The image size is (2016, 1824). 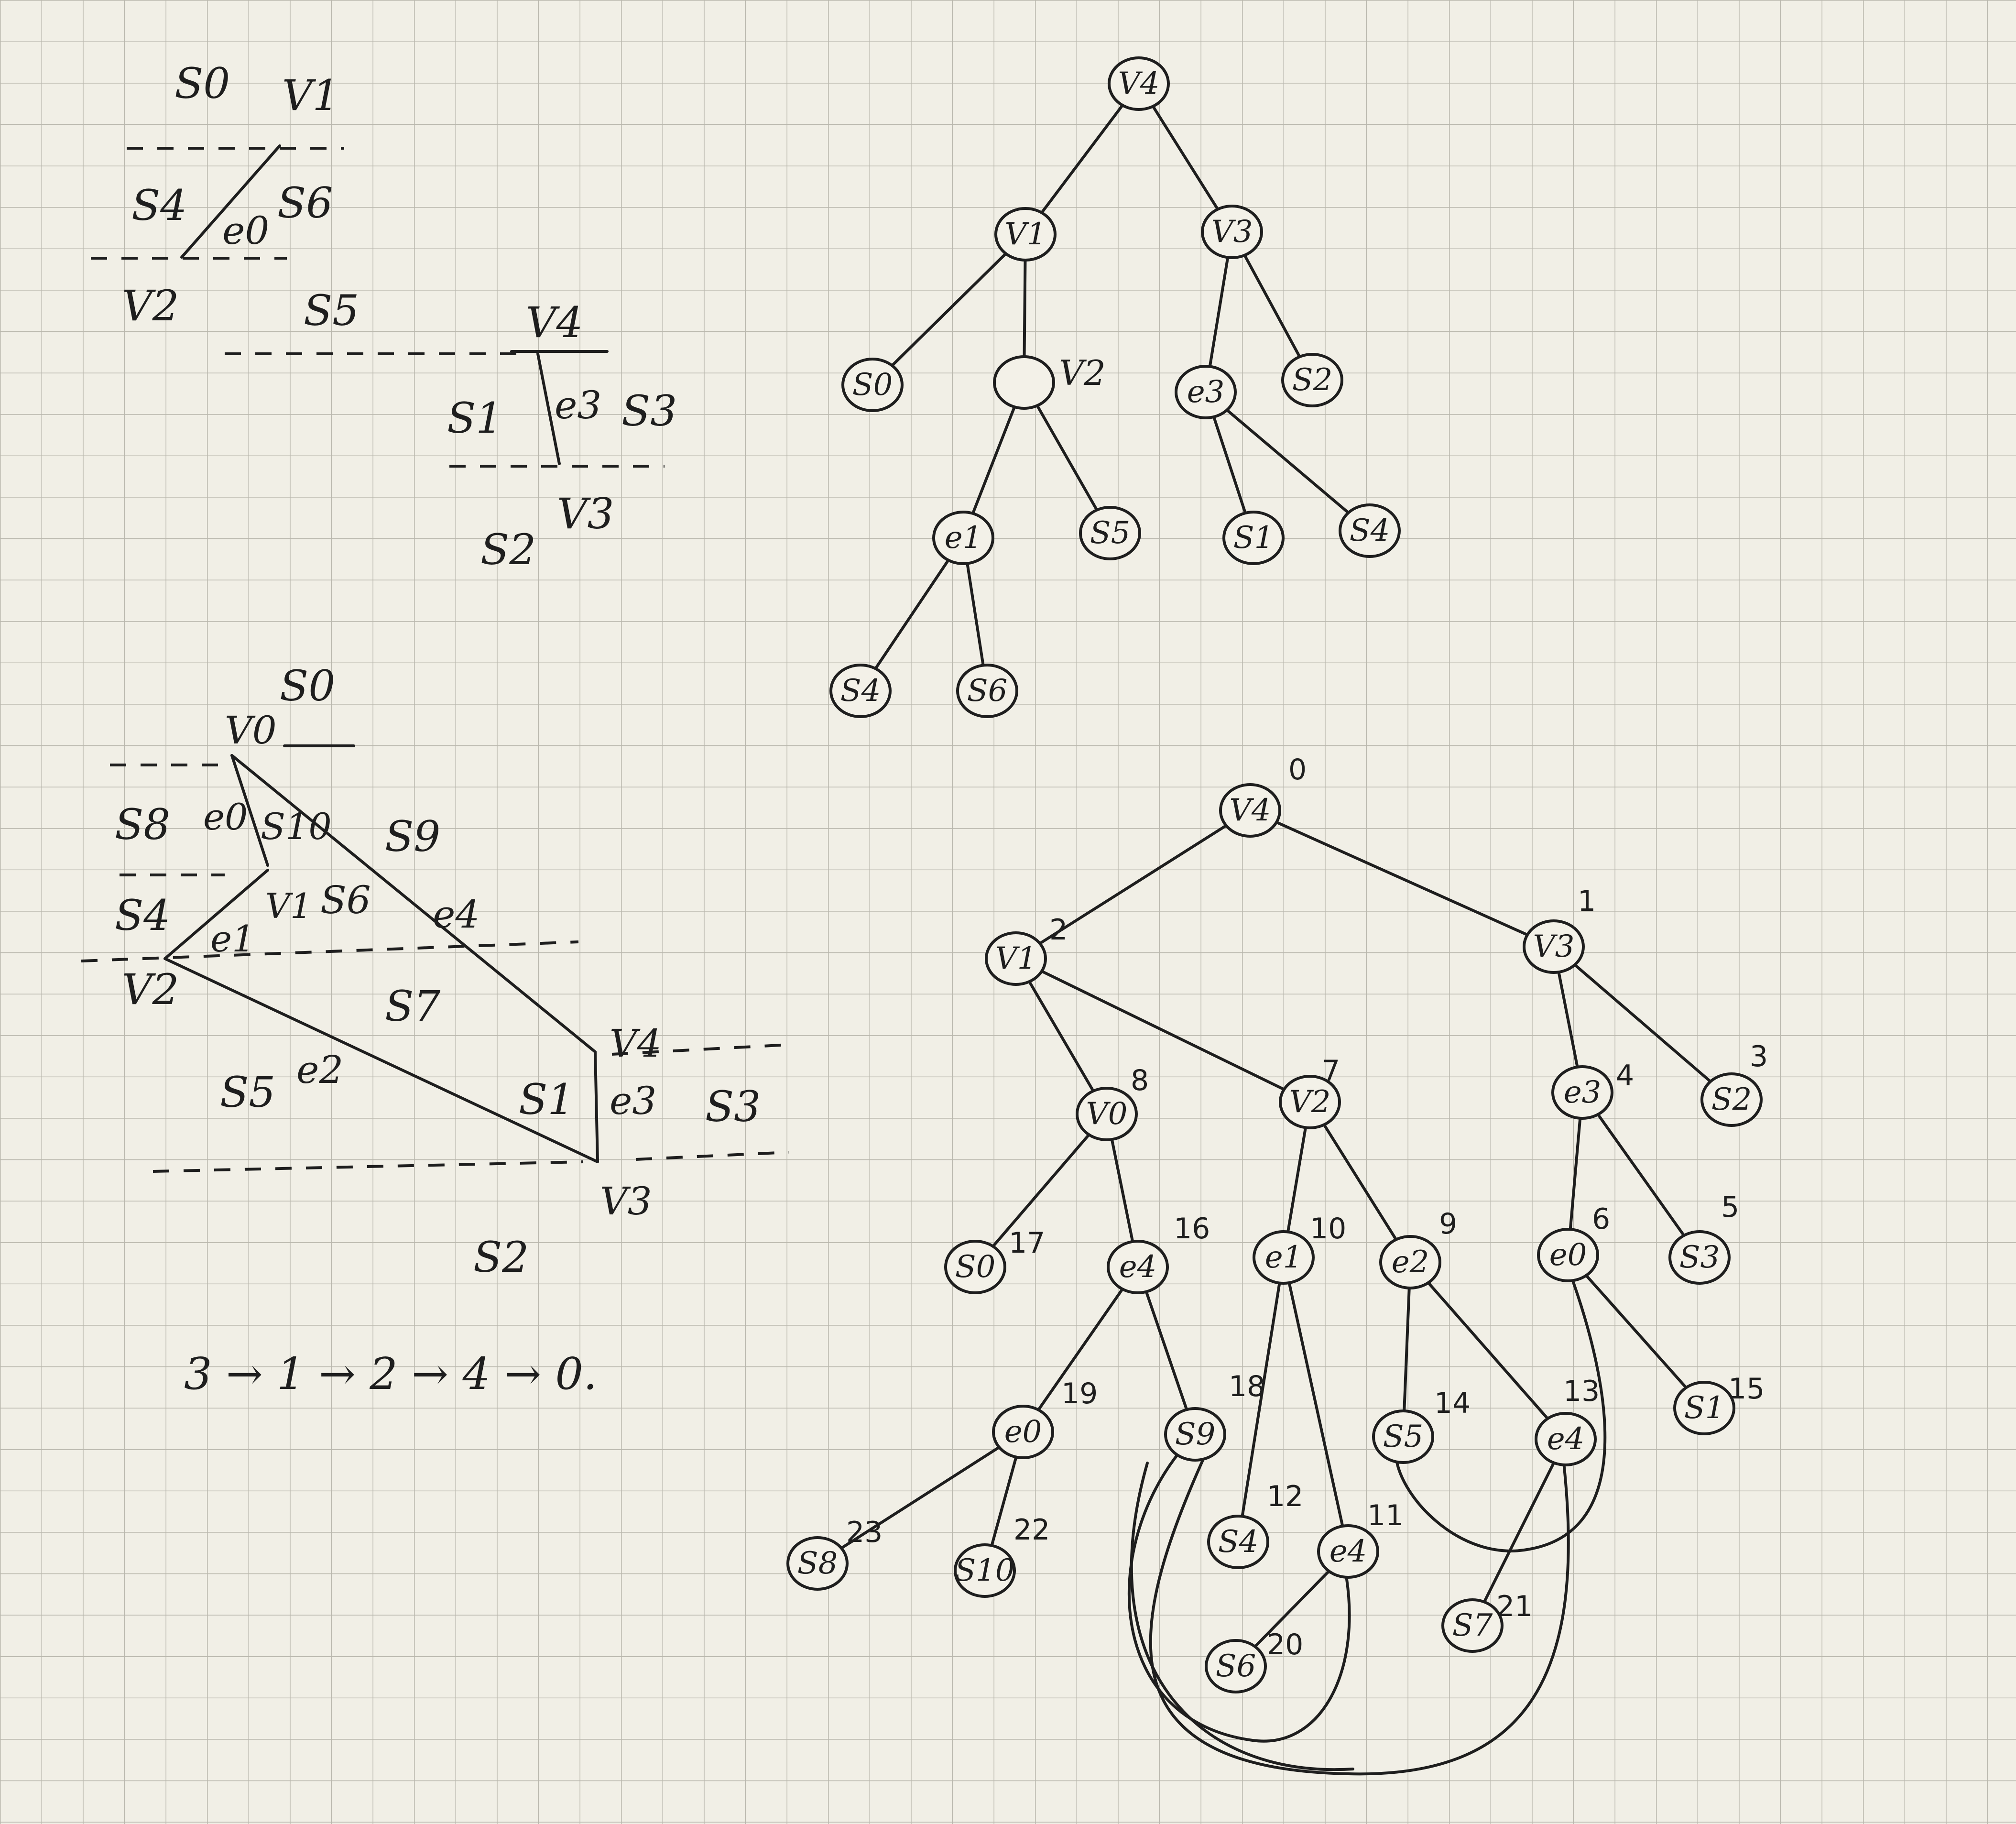 I want to click on node-label: S1, so click(x=1253, y=538).